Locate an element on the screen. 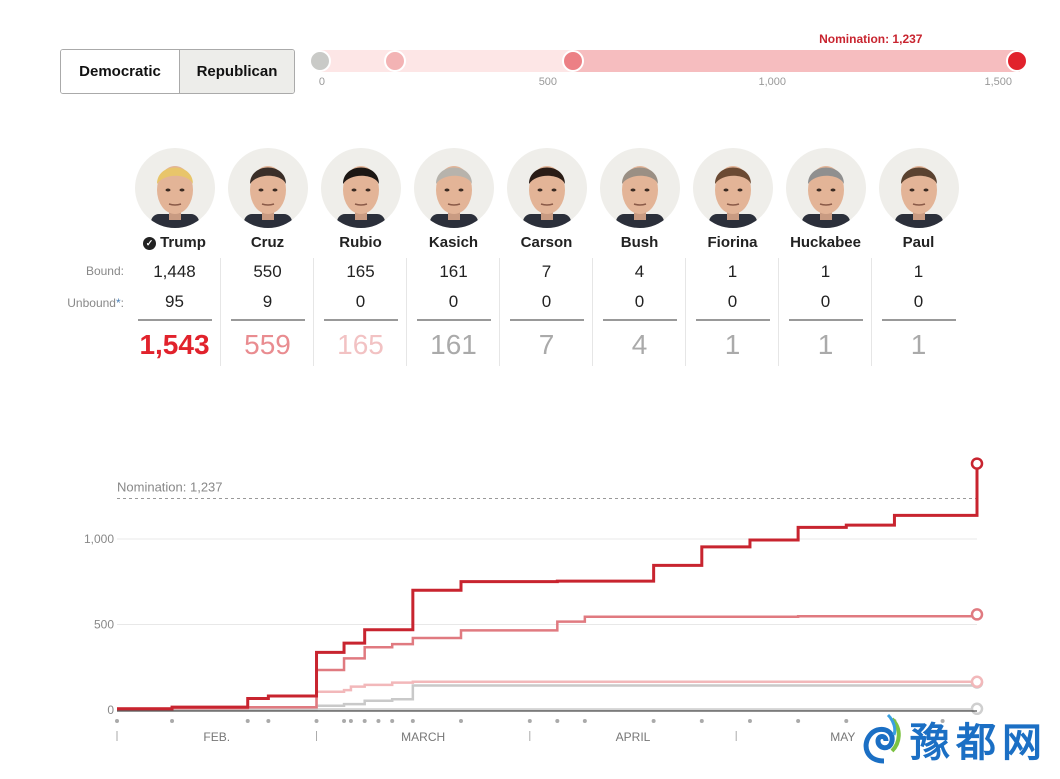  delegate-column: 1 0 1 is located at coordinates (732, 312).